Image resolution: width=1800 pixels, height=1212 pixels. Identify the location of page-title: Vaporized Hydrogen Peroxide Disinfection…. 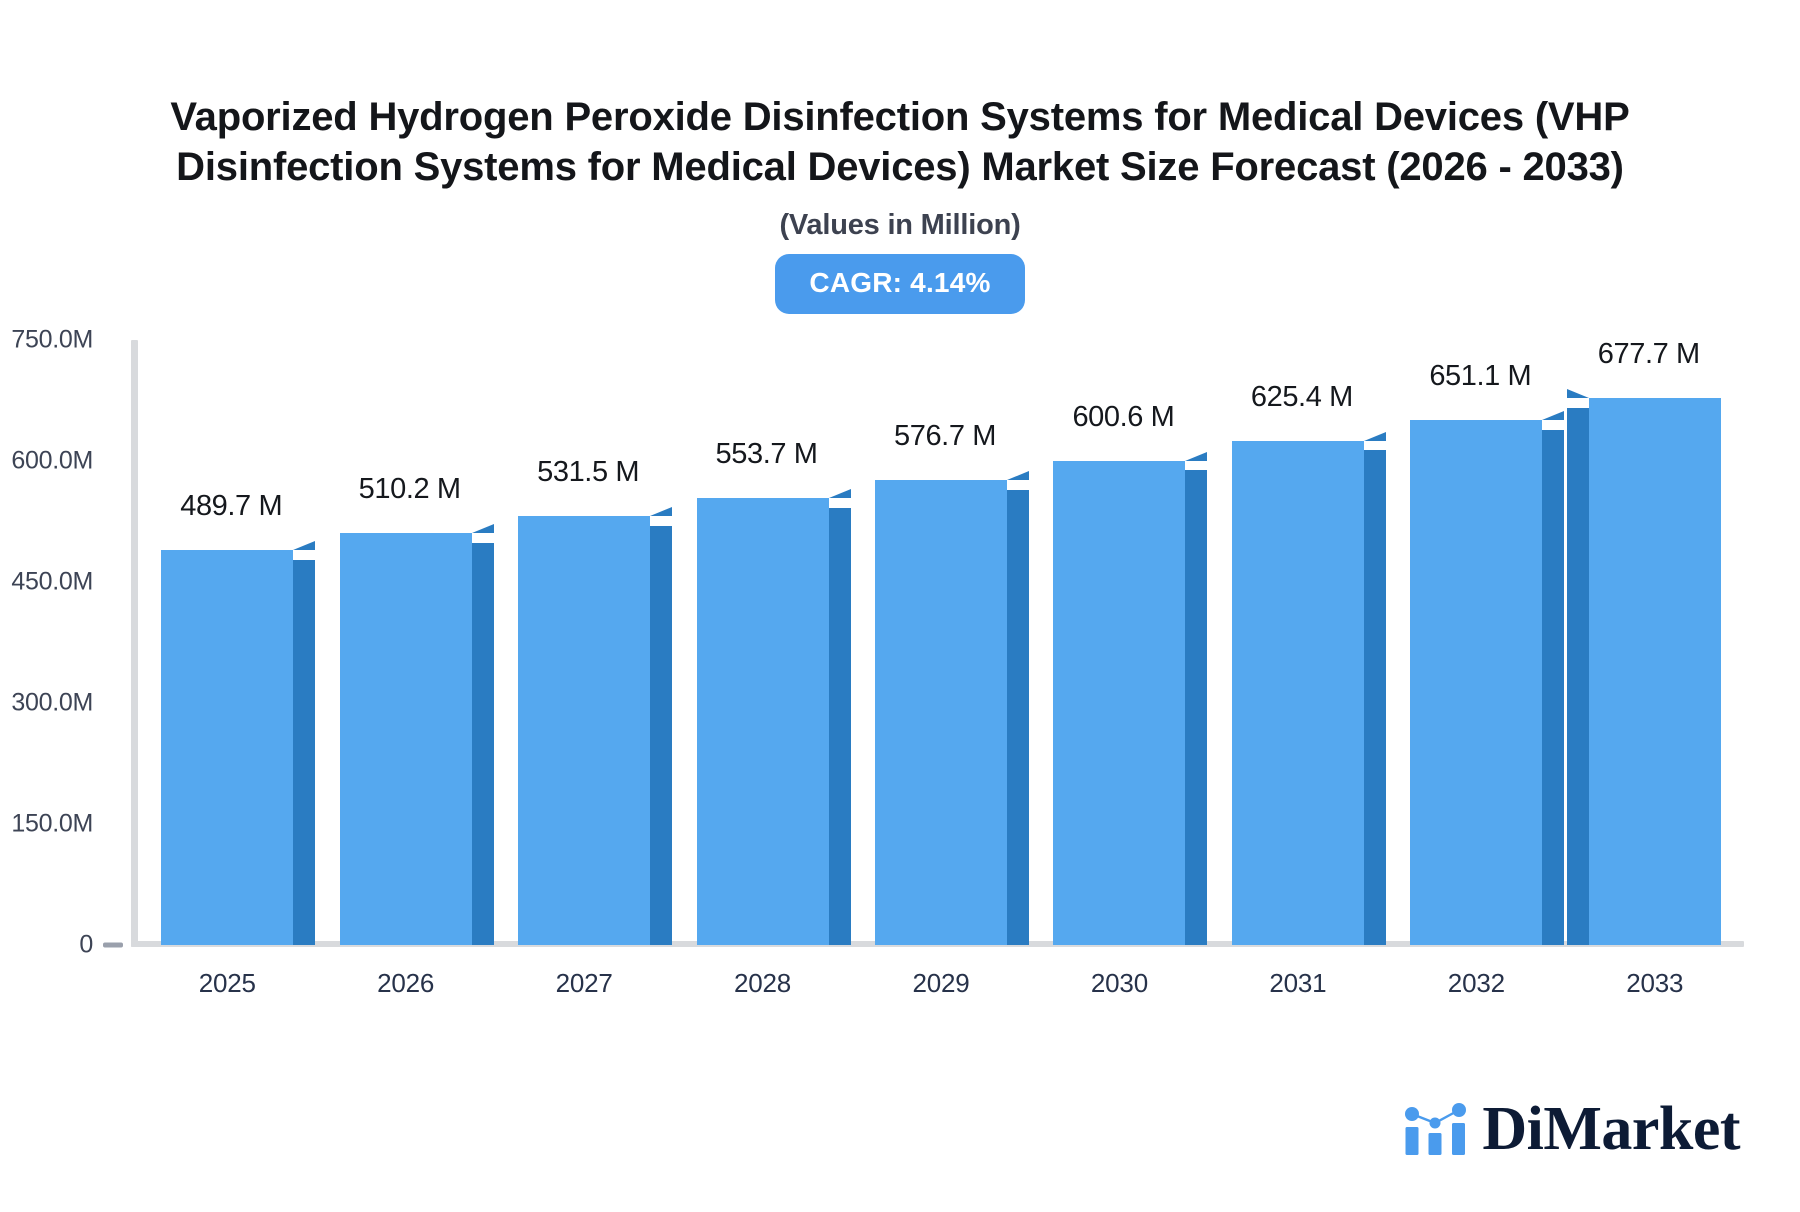
(900, 142).